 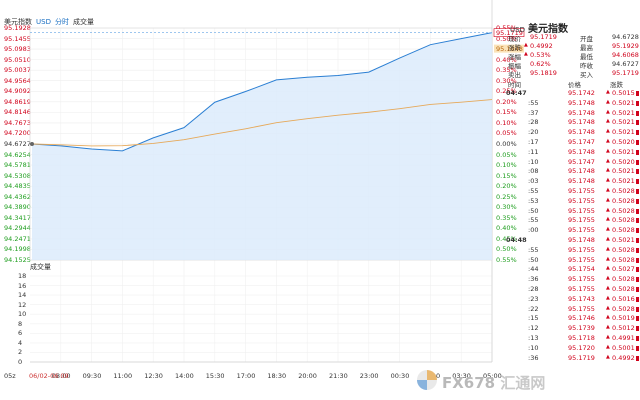 I want to click on price-tick-label: 95.0510, so click(x=17, y=59).